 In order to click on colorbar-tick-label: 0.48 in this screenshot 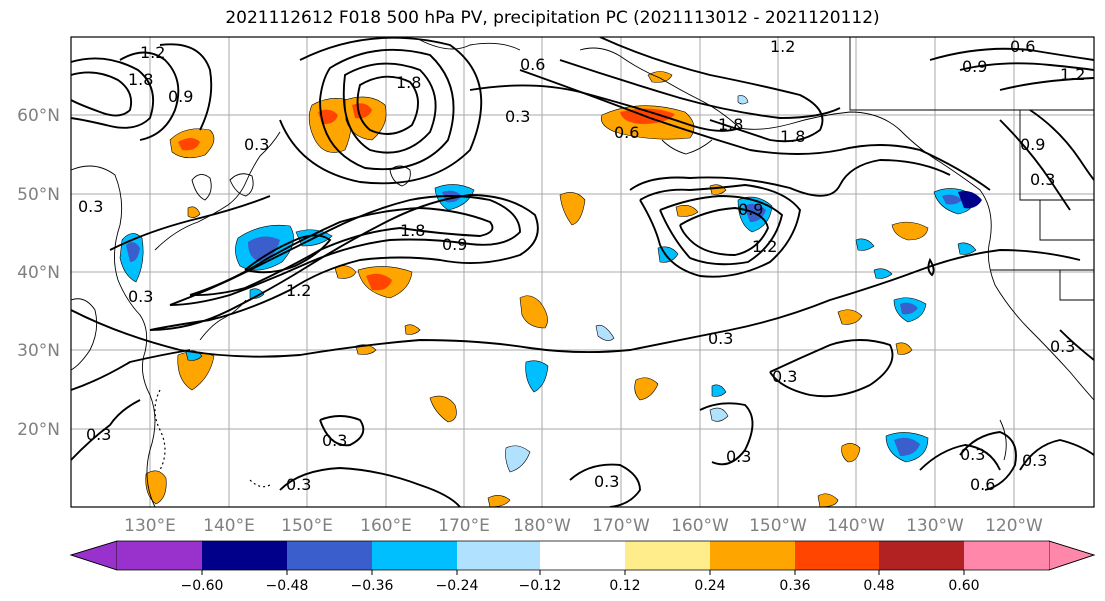, I will do `click(878, 586)`.